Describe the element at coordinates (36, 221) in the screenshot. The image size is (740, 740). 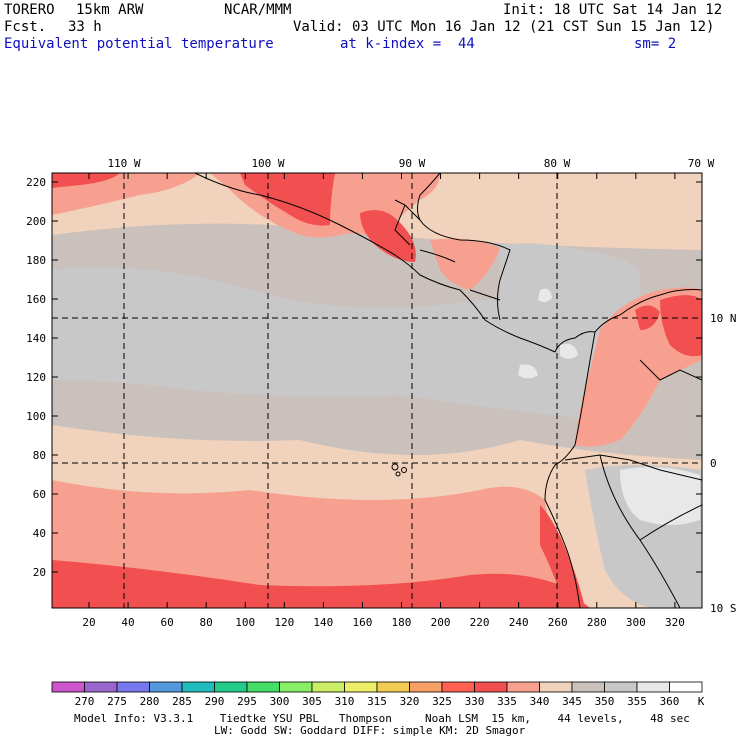
I see `y-tick-label: 200` at that location.